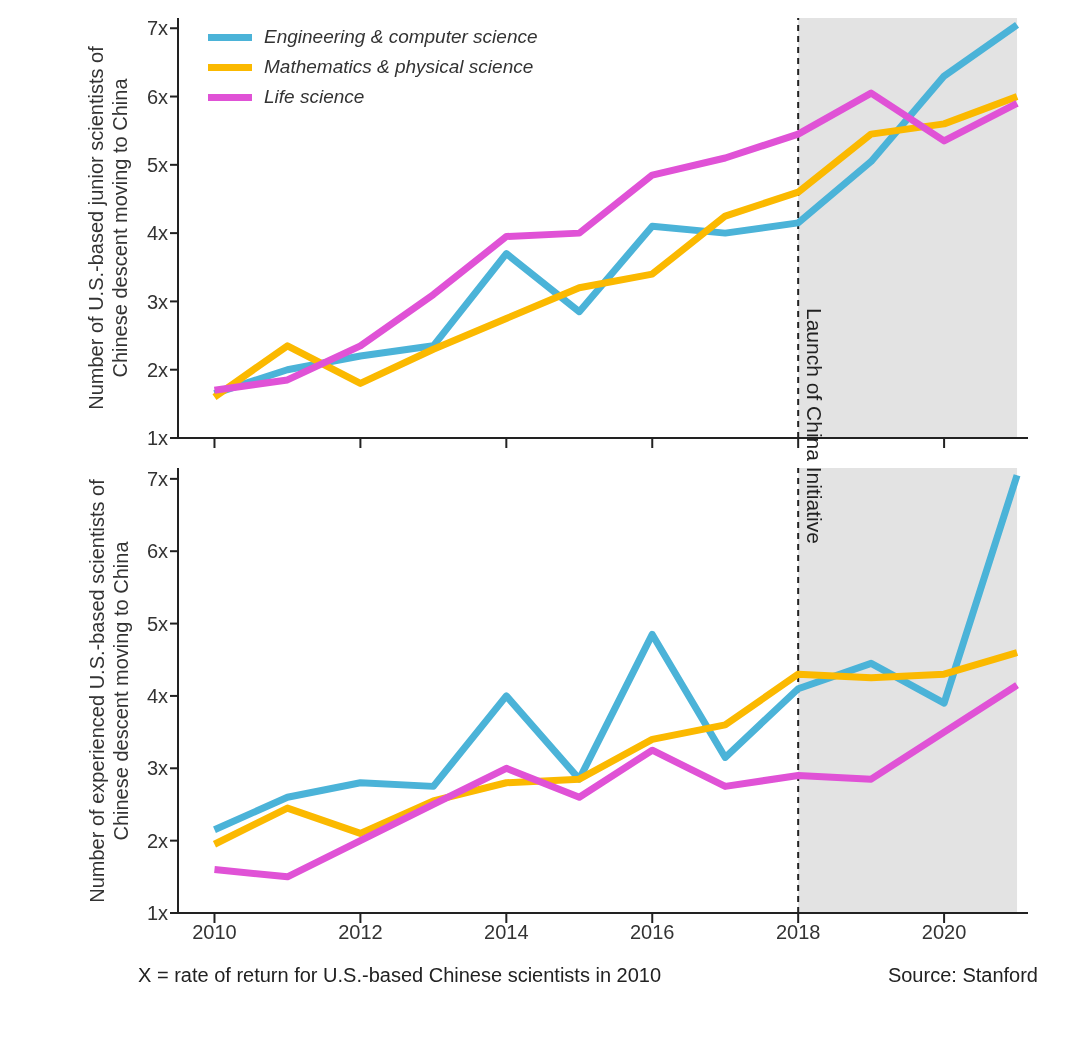 The image size is (1073, 1038). Describe the element at coordinates (314, 97) in the screenshot. I see `legend-label: Life science` at that location.